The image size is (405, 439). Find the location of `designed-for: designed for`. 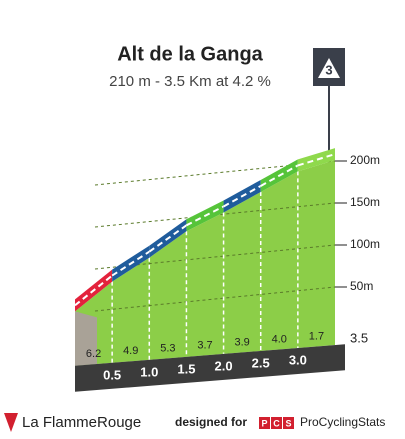

designed-for: designed for is located at coordinates (211, 422).